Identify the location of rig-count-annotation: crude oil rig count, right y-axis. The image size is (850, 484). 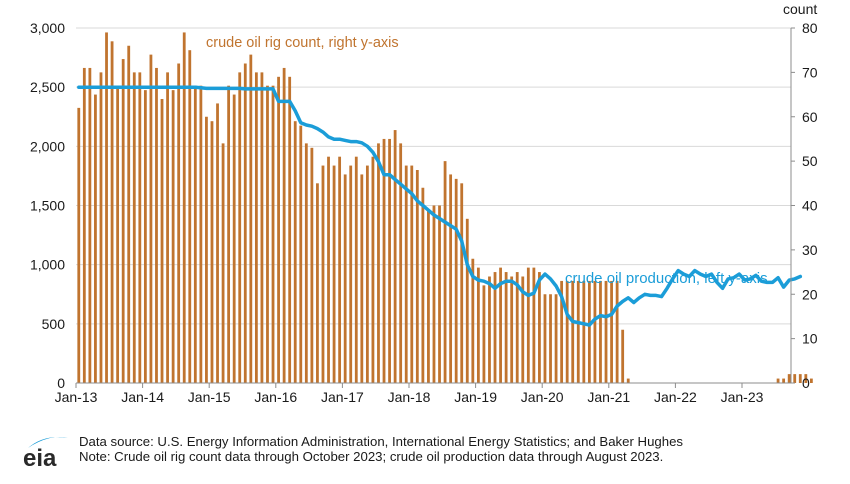
(302, 43).